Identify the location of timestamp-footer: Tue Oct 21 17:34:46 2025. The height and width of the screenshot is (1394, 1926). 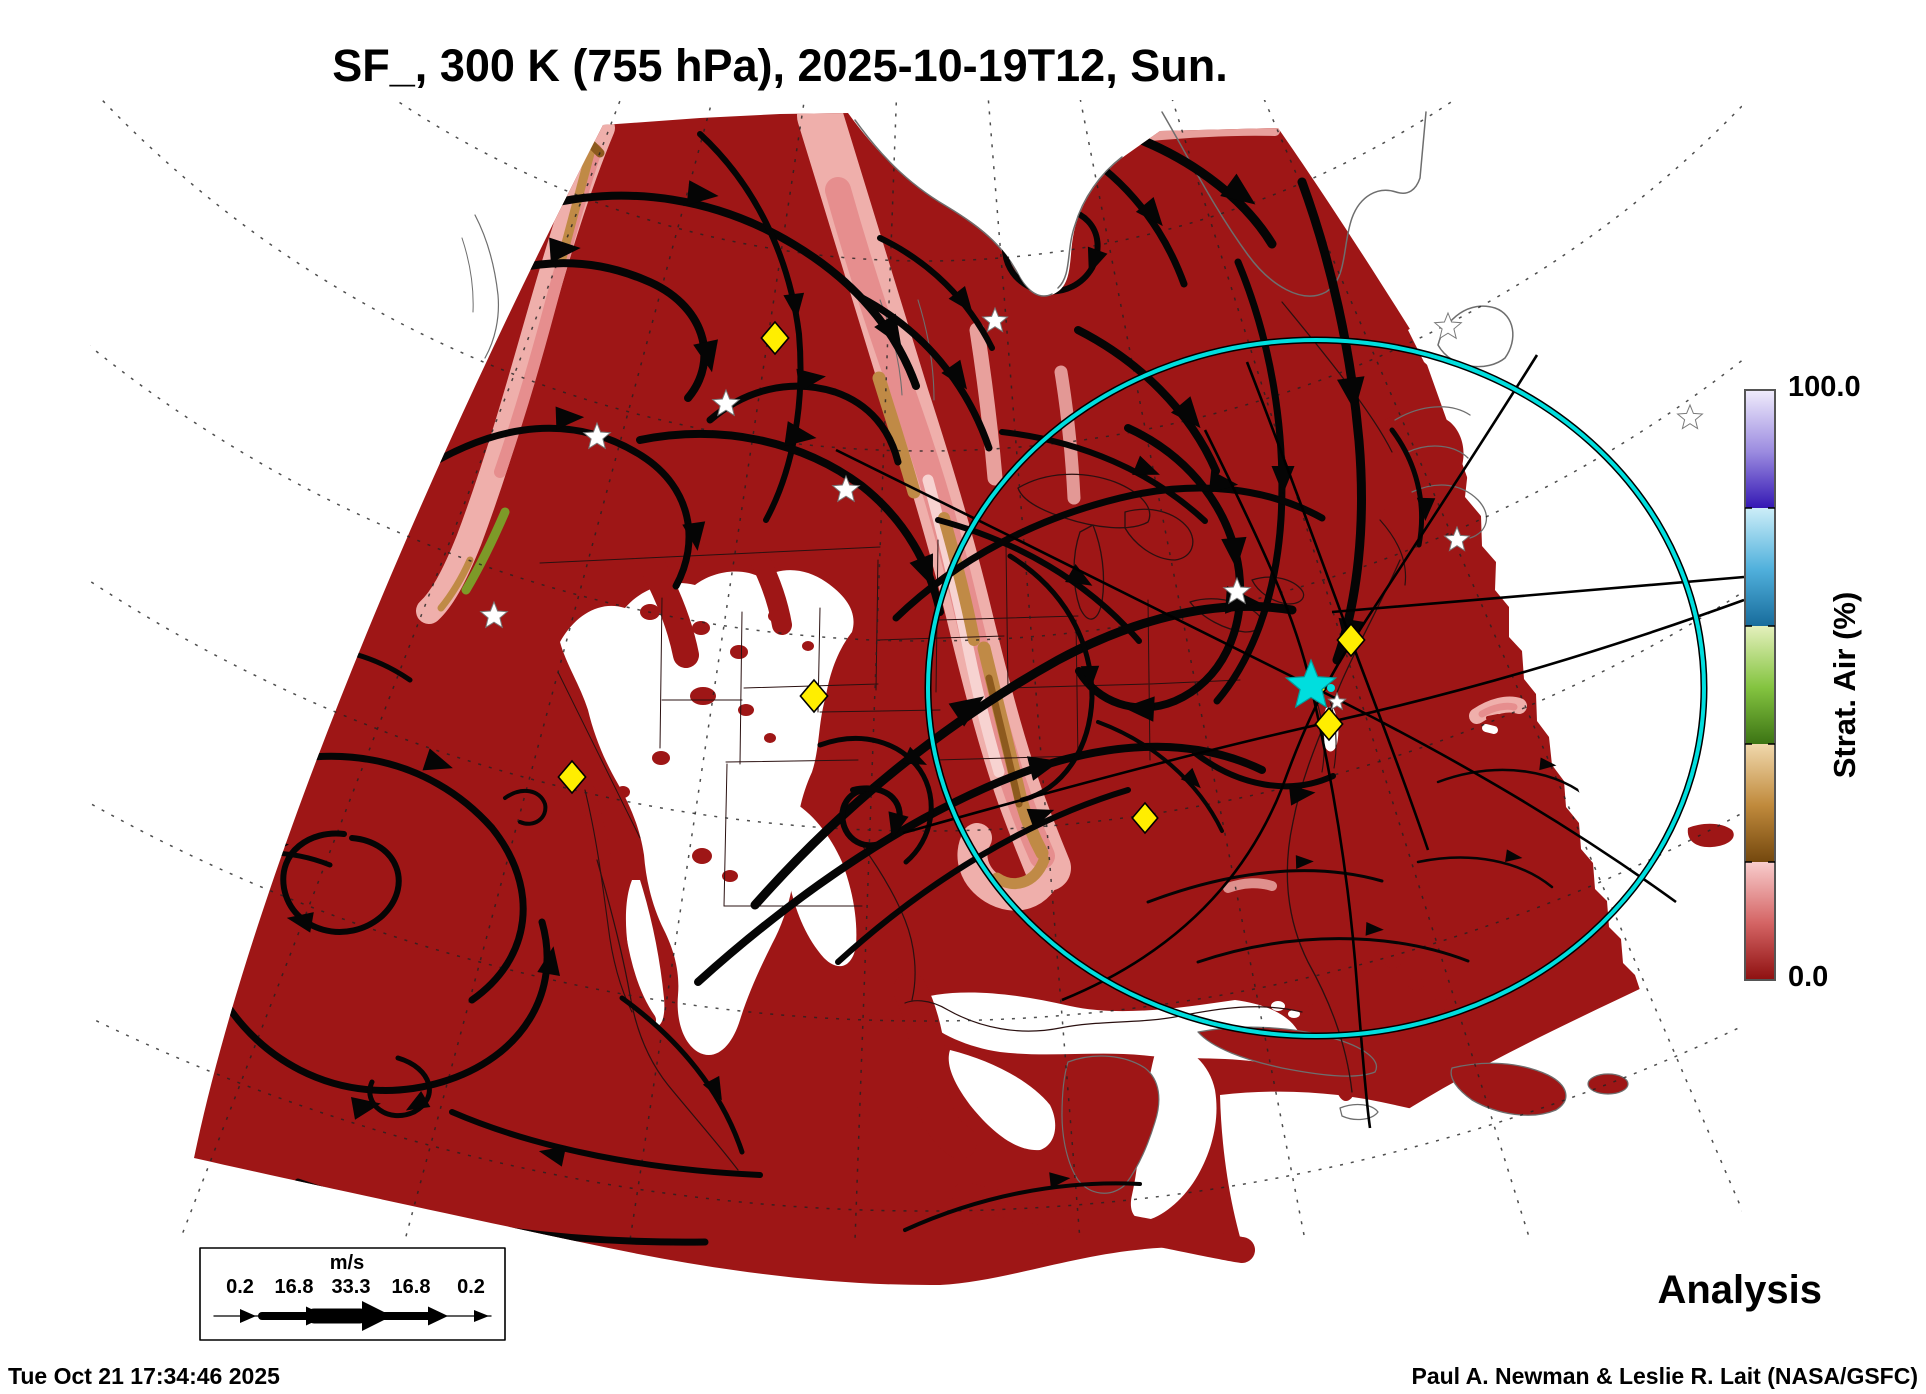
(144, 1376).